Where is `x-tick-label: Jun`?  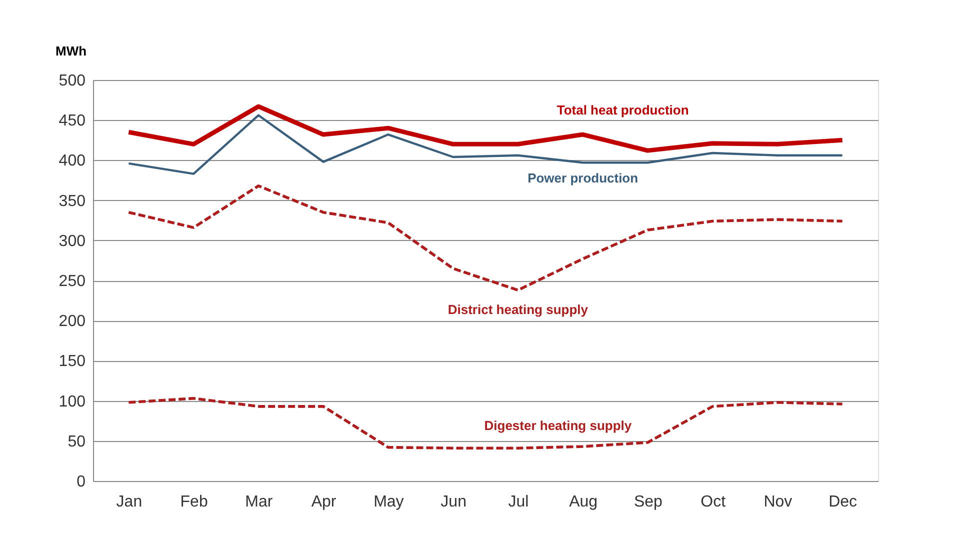 x-tick-label: Jun is located at coordinates (453, 502).